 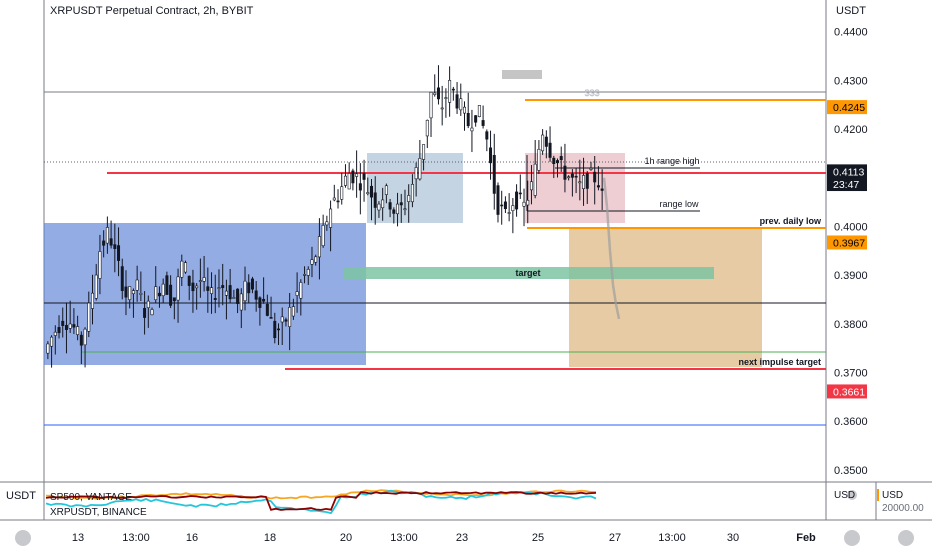 What do you see at coordinates (893, 495) in the screenshot?
I see `indicator-usd-right: USD` at bounding box center [893, 495].